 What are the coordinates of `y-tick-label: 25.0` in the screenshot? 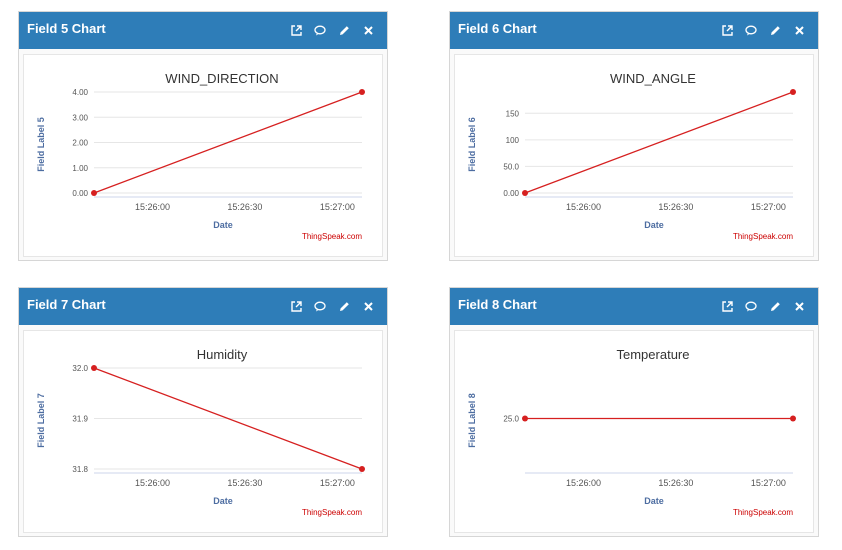 It's located at (511, 419).